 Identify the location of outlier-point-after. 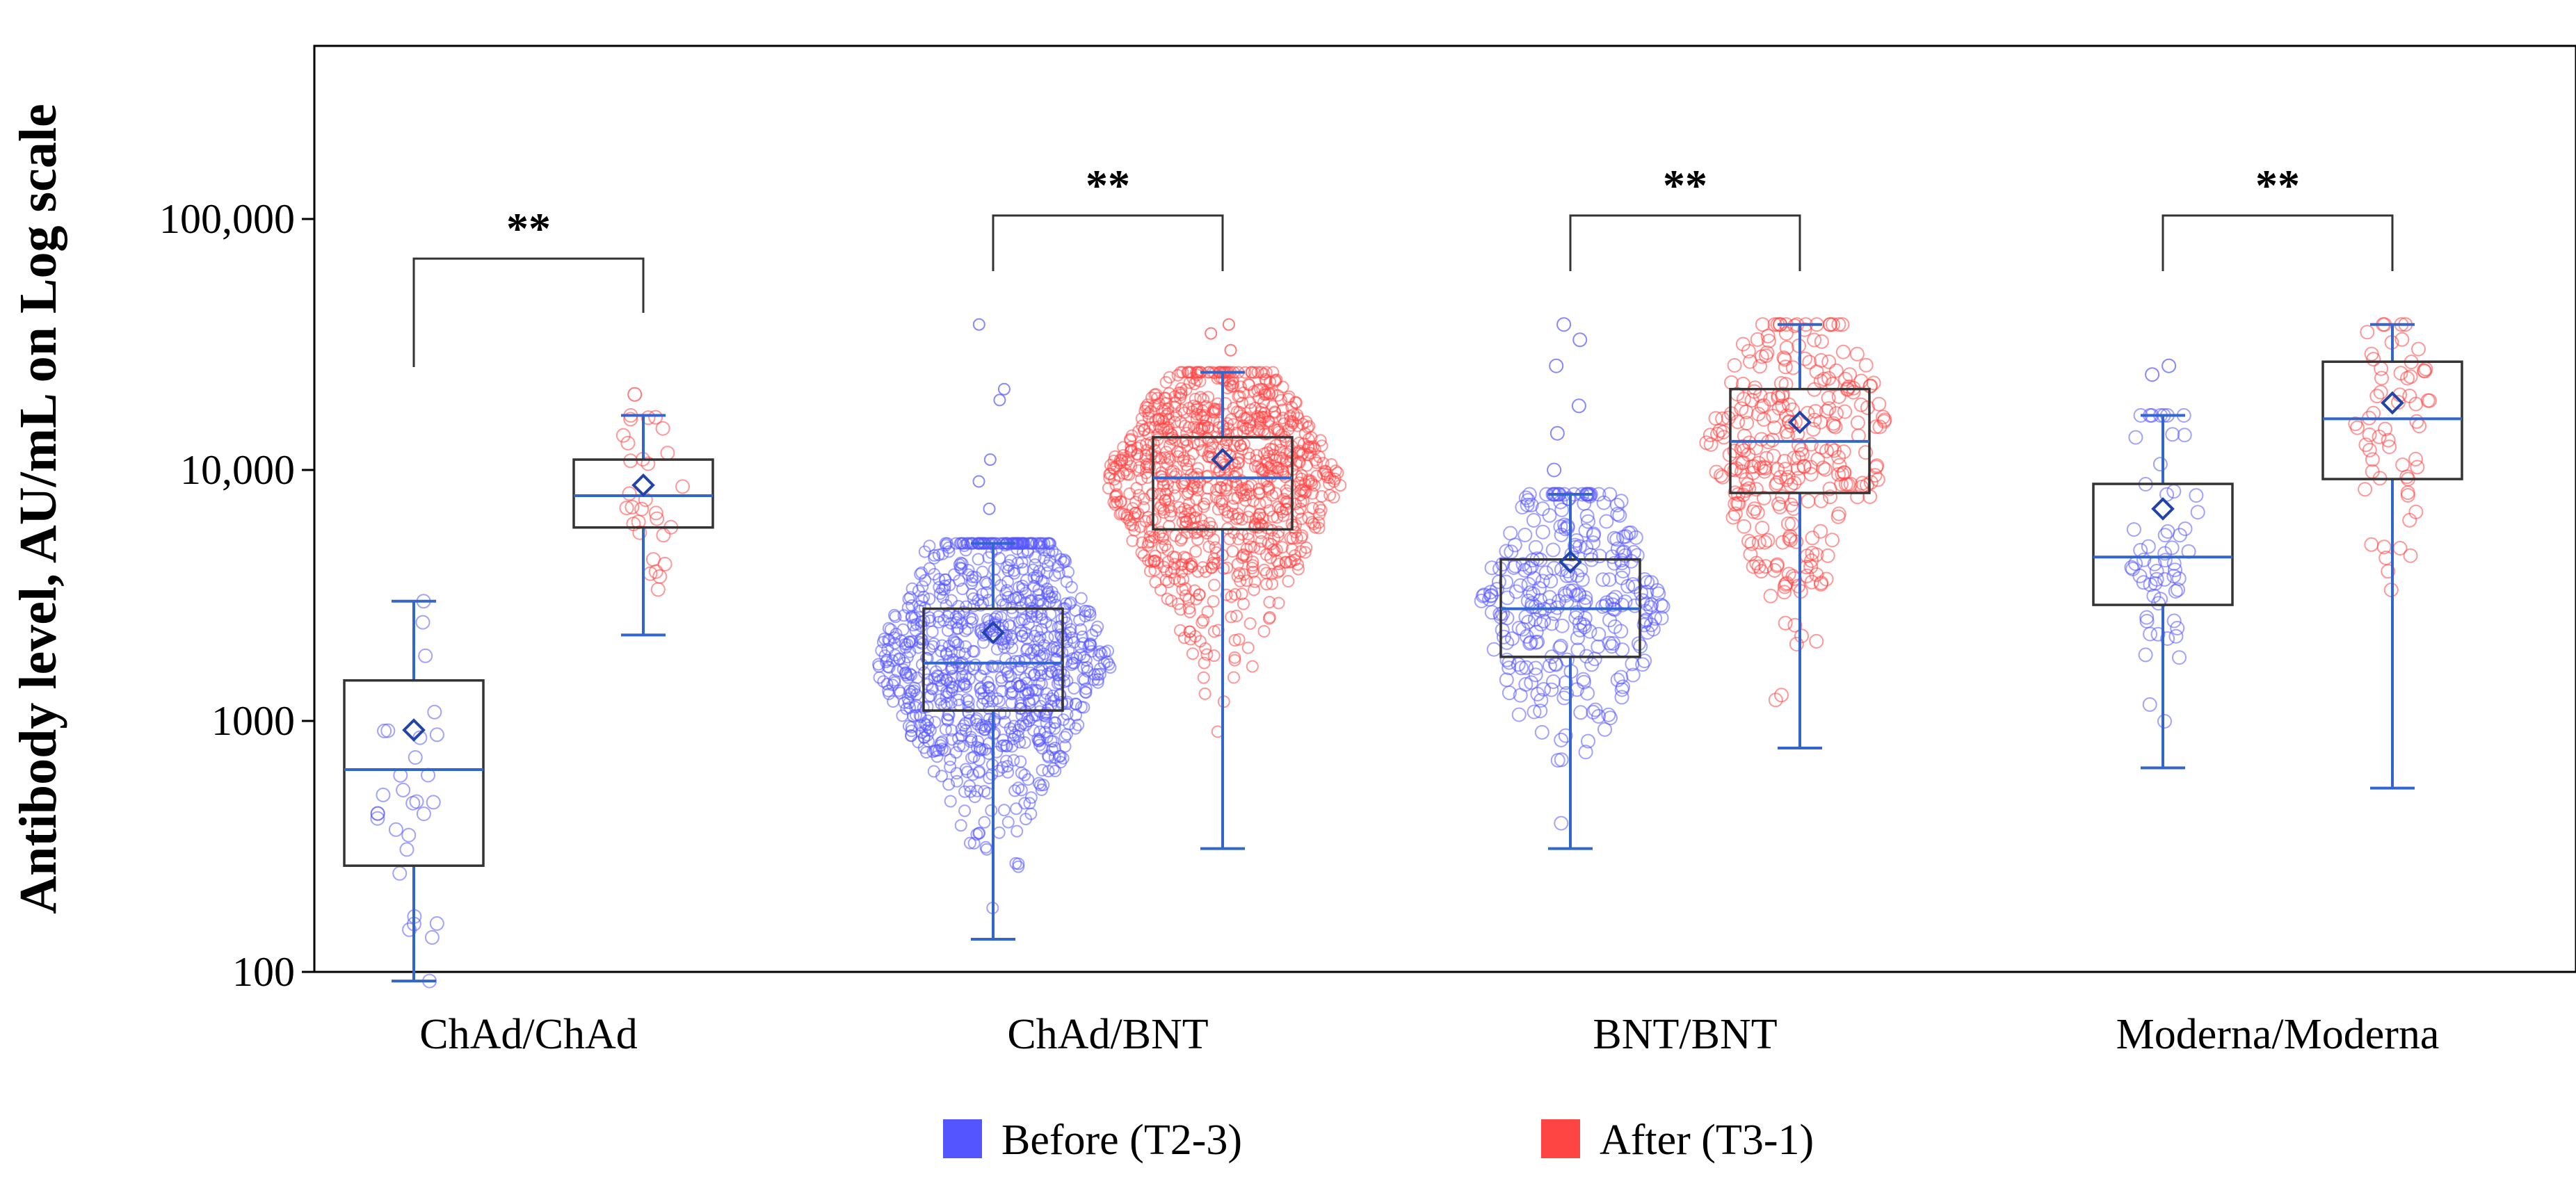
(1211, 333).